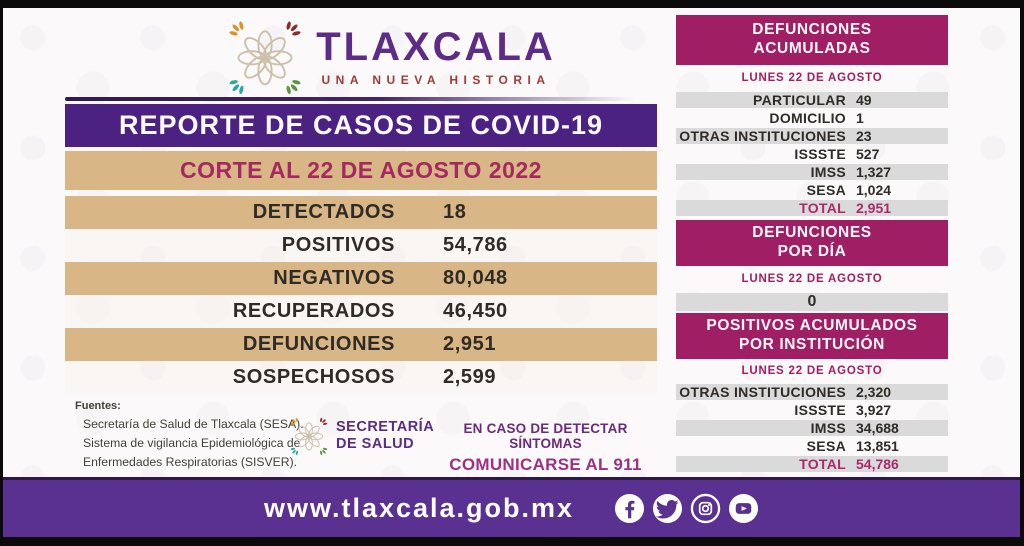 Image resolution: width=1024 pixels, height=546 pixels. What do you see at coordinates (812, 208) in the screenshot?
I see `sidebar-total-row: TOTAL 2,951` at bounding box center [812, 208].